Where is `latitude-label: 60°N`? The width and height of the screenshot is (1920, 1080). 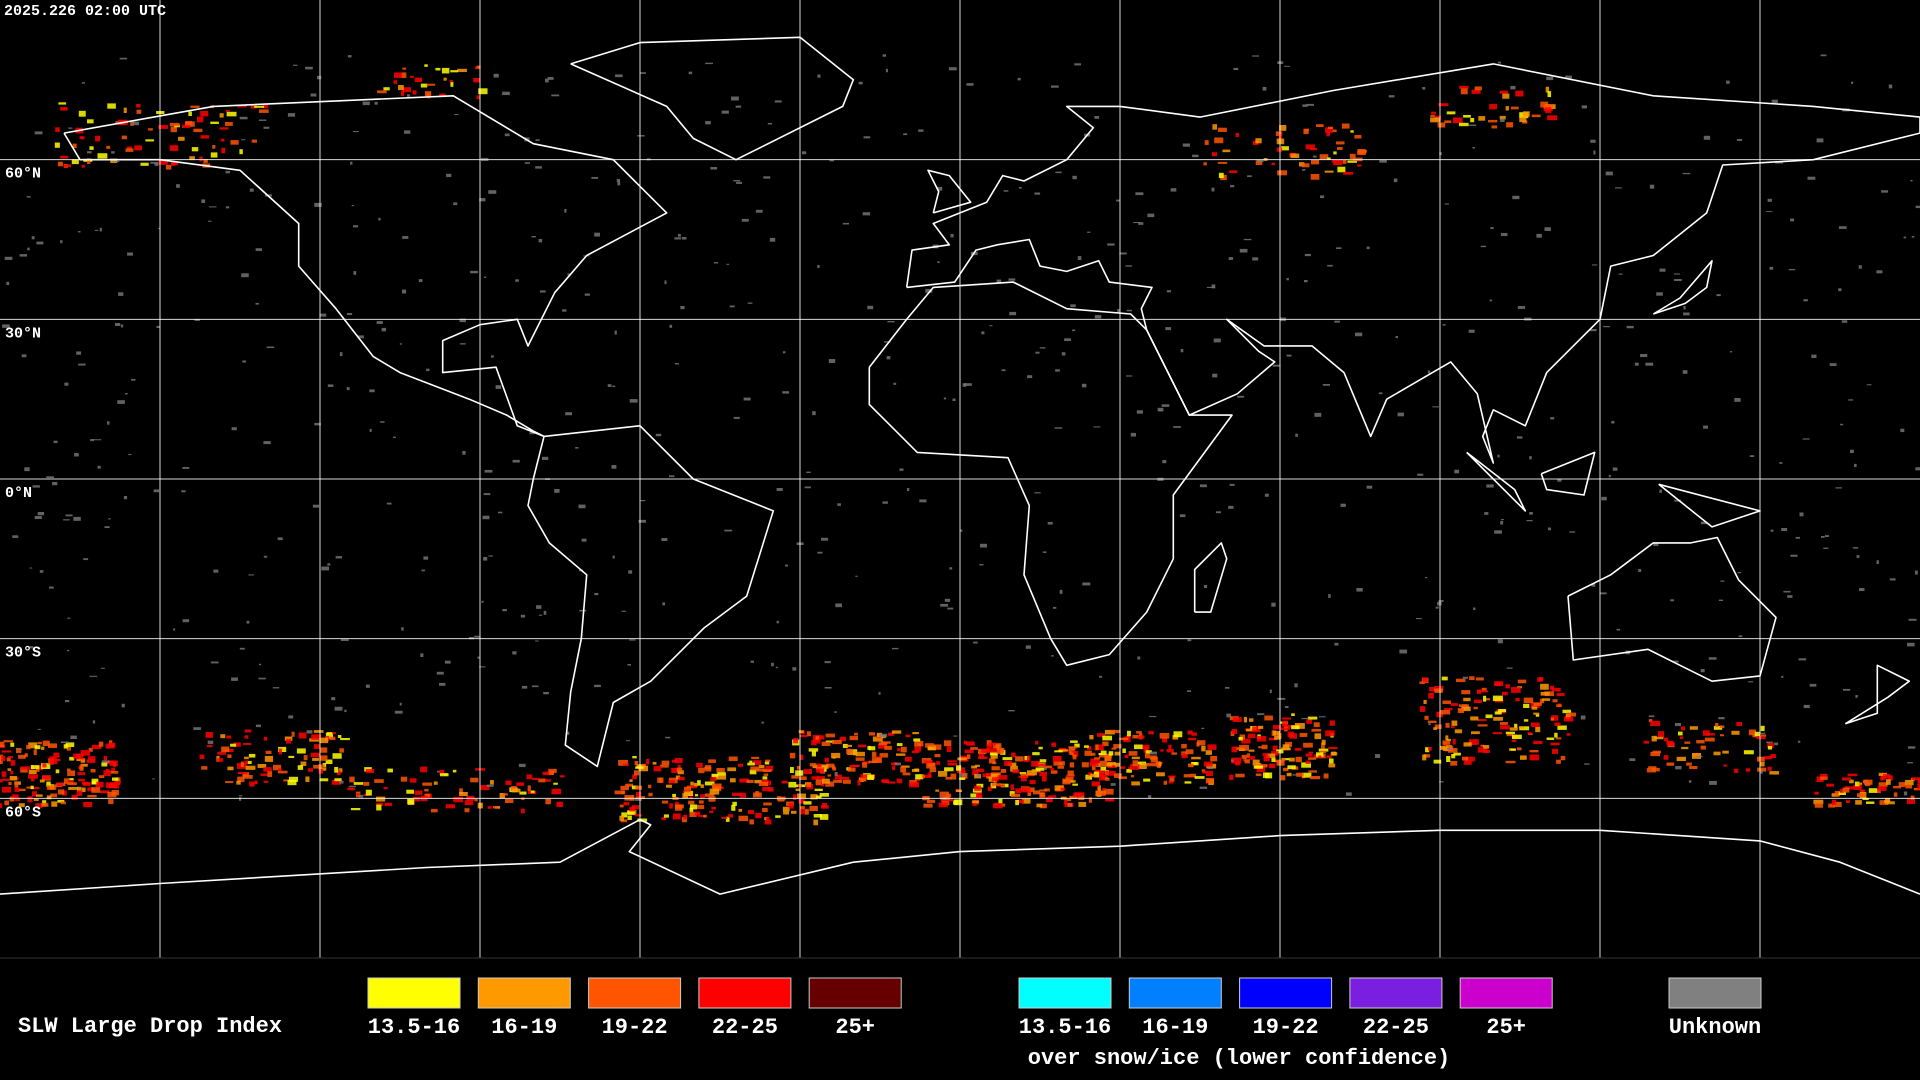 latitude-label: 60°N is located at coordinates (23, 174).